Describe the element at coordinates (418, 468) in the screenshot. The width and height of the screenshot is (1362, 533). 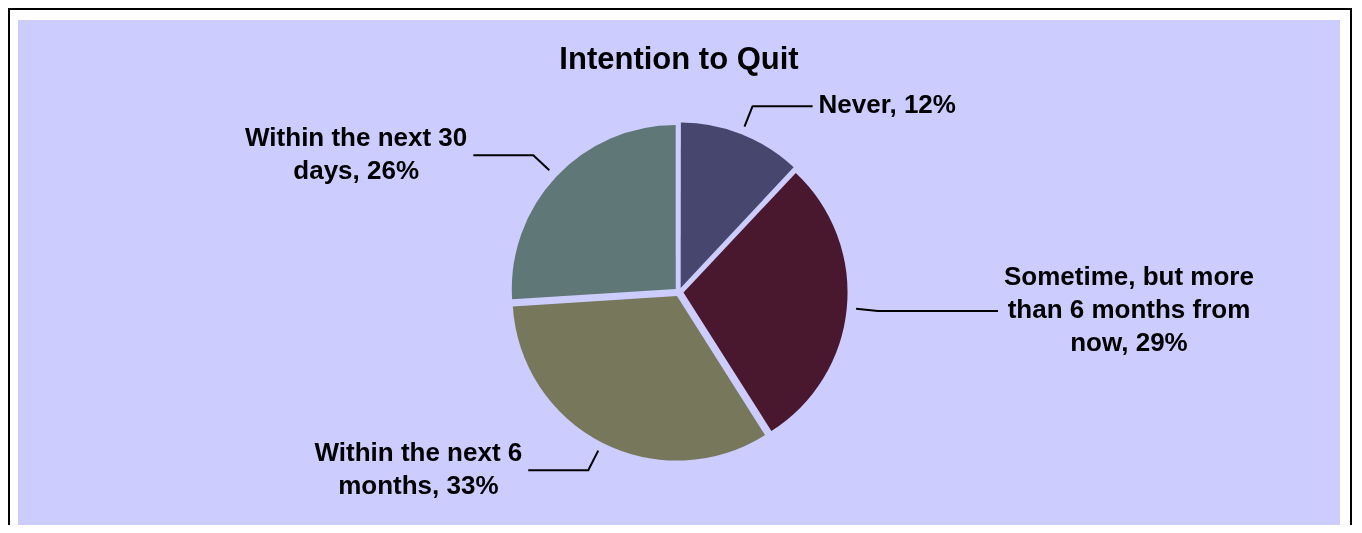
I see `slice-label: Within the next 6 months, 33%` at that location.